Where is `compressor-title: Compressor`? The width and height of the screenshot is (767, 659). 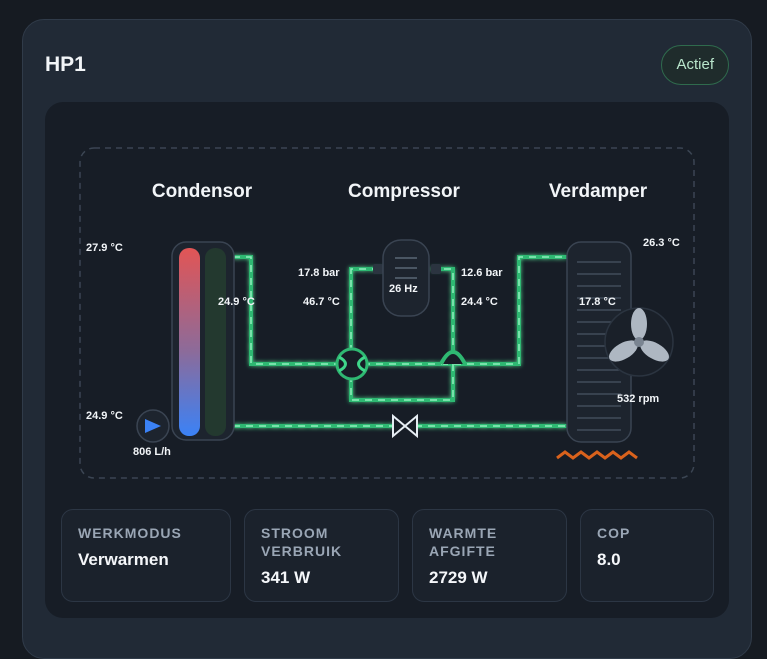 compressor-title: Compressor is located at coordinates (404, 191).